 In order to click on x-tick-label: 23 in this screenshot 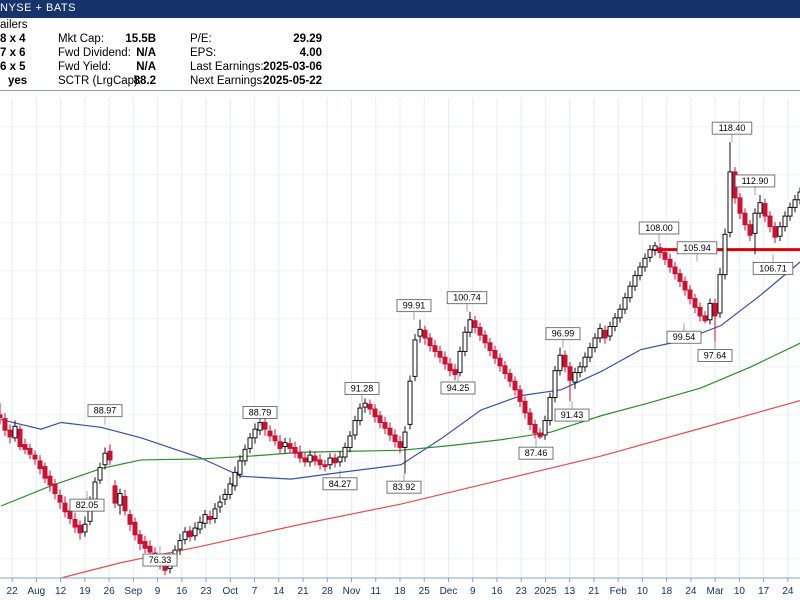, I will do `click(206, 591)`.